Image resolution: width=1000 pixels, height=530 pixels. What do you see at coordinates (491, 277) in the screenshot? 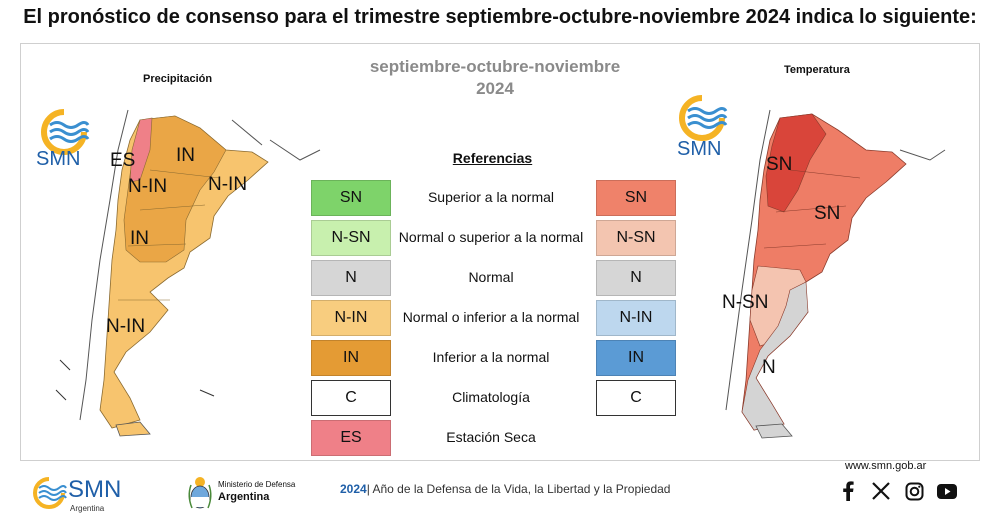
I see `legend-label: Normal` at bounding box center [491, 277].